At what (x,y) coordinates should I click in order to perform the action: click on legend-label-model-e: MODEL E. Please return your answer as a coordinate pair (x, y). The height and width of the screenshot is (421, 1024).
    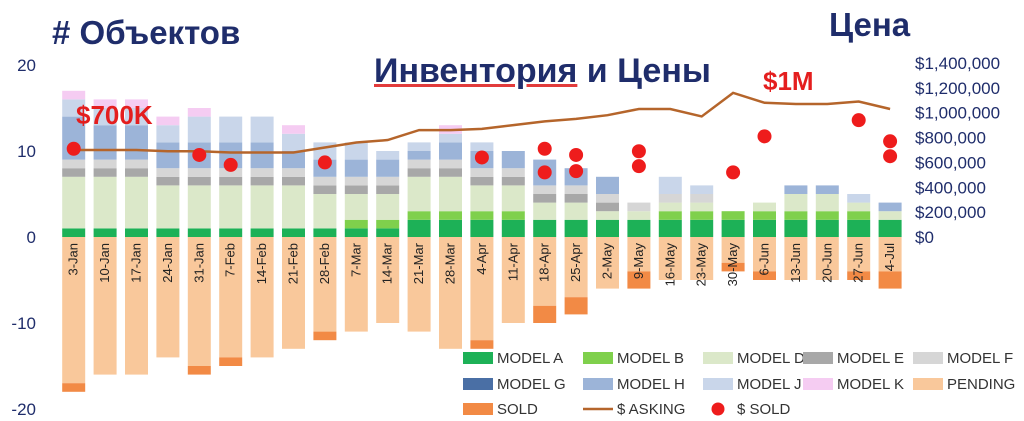
    Looking at the image, I should click on (870, 358).